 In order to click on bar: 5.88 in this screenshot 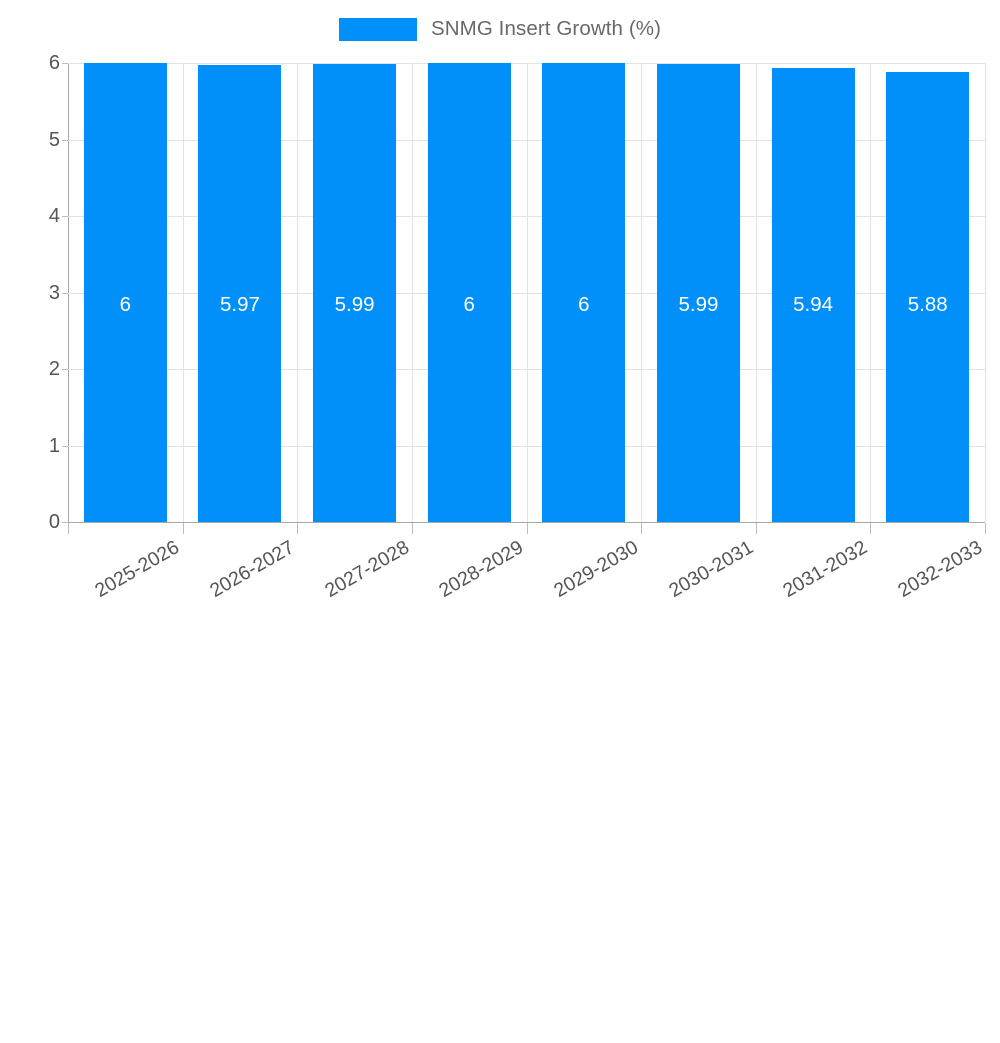, I will do `click(928, 297)`.